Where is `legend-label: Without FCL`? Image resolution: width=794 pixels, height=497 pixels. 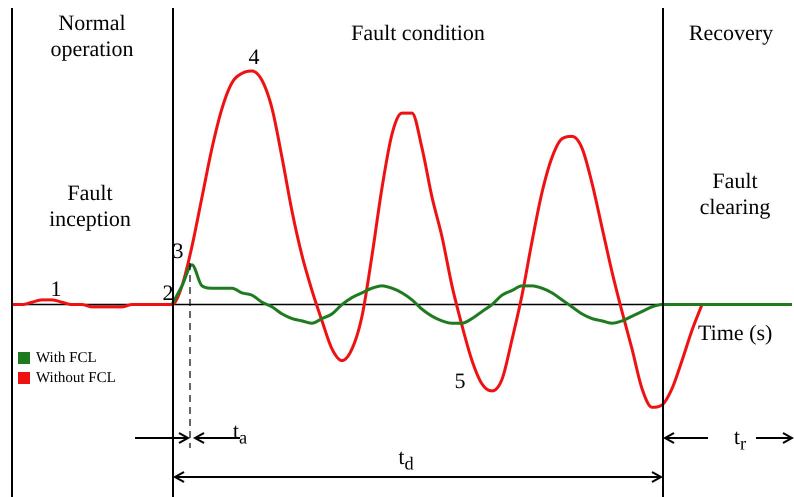
legend-label: Without FCL is located at coordinates (76, 378).